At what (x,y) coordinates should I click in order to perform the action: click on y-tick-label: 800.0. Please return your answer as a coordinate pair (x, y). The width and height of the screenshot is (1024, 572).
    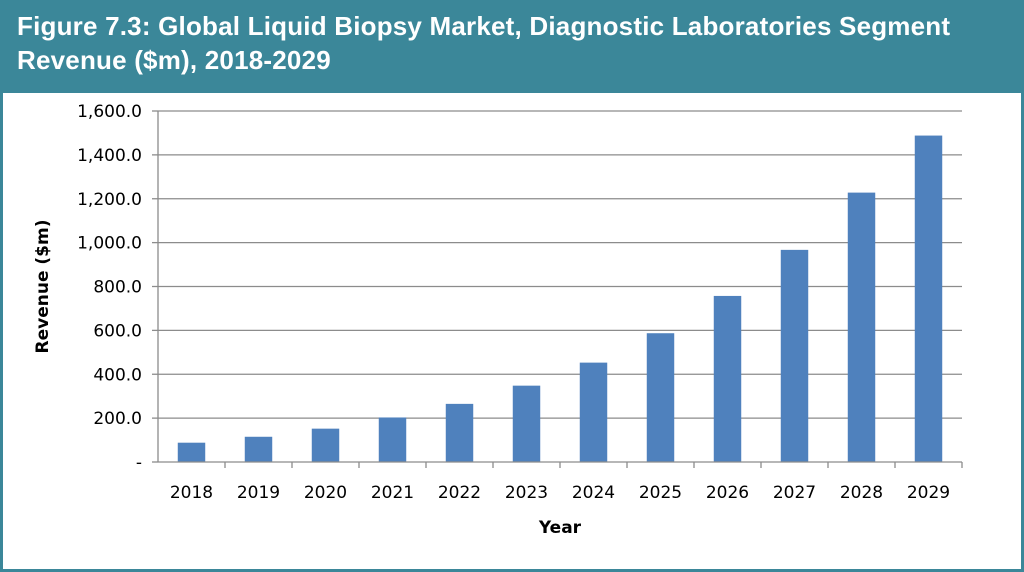
    Looking at the image, I should click on (117, 288).